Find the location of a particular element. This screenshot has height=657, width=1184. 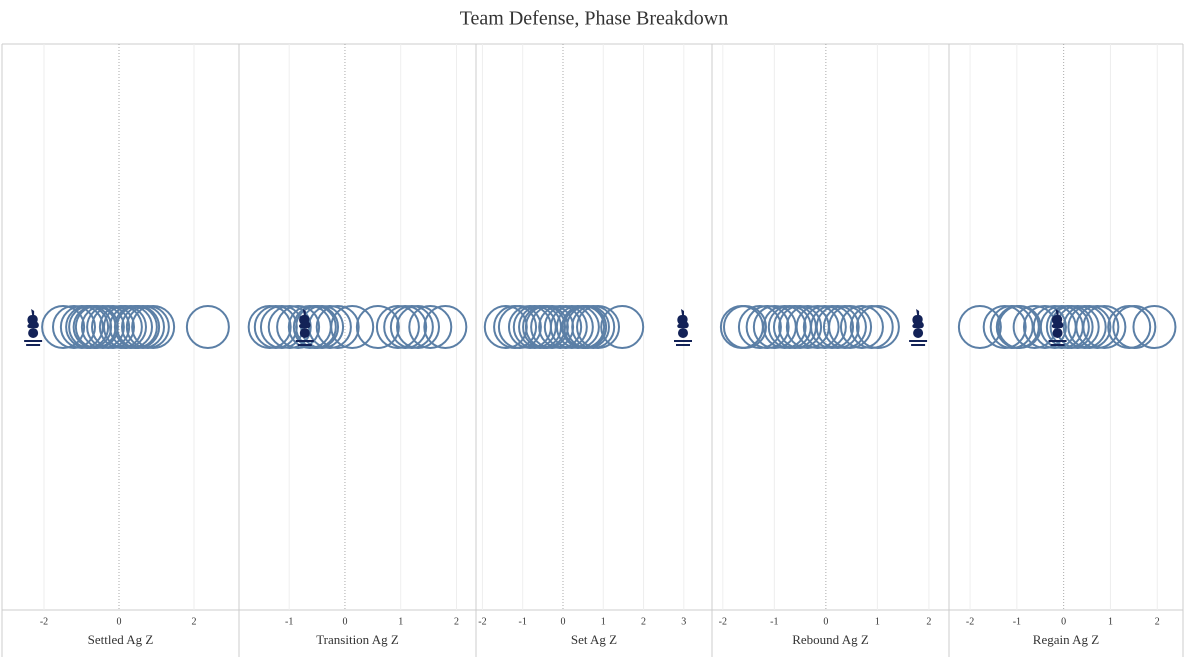

x-tick-label: 3 is located at coordinates (683, 621).